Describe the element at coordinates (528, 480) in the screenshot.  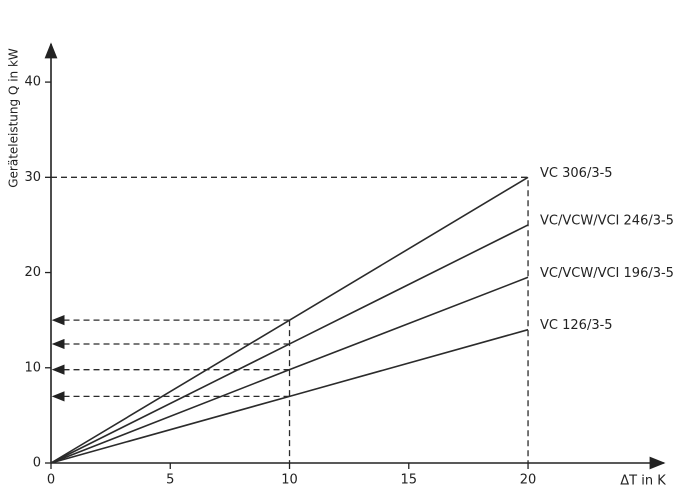
I see `x-tick-label: 20` at that location.